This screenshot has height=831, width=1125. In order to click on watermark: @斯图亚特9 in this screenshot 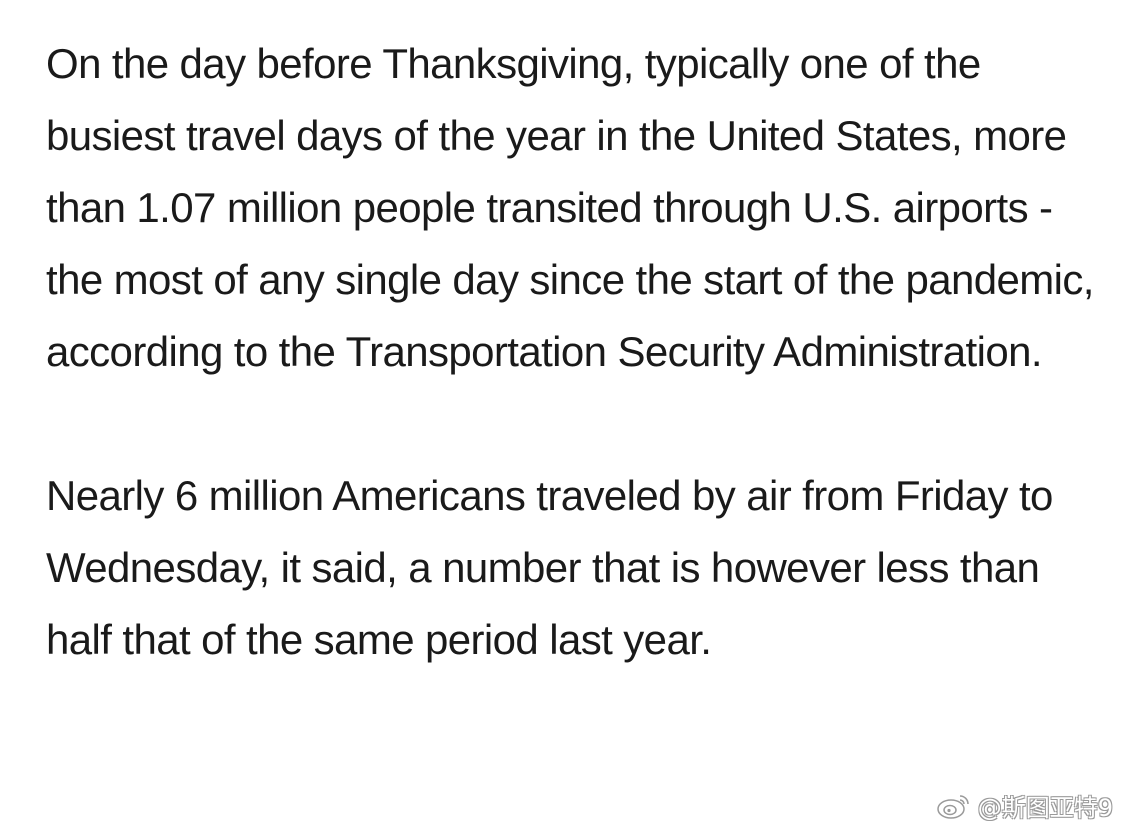, I will do `click(1024, 805)`.